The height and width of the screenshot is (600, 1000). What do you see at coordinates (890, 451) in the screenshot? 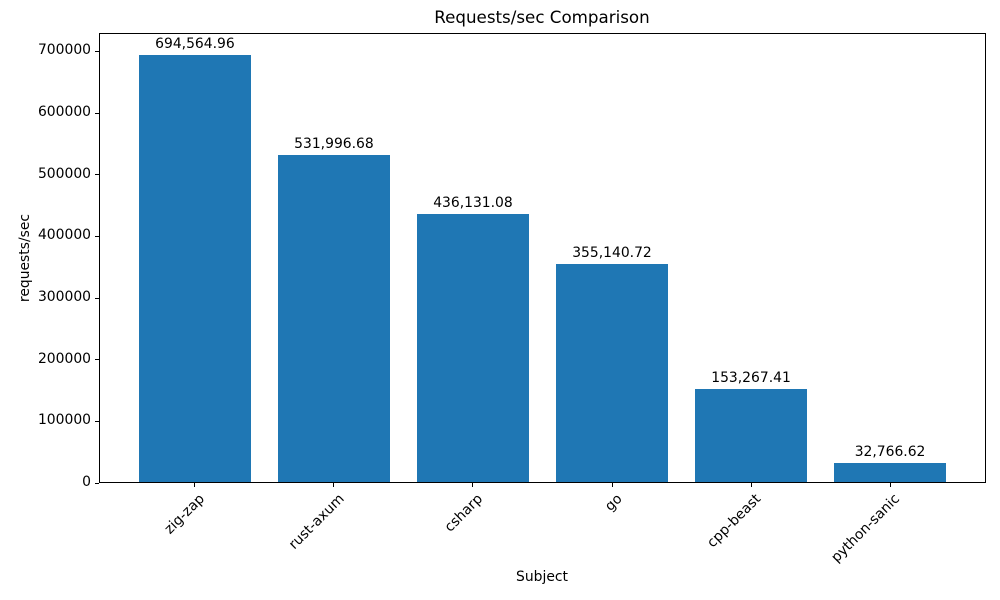
I see `bar-value-label: 32,766.62` at bounding box center [890, 451].